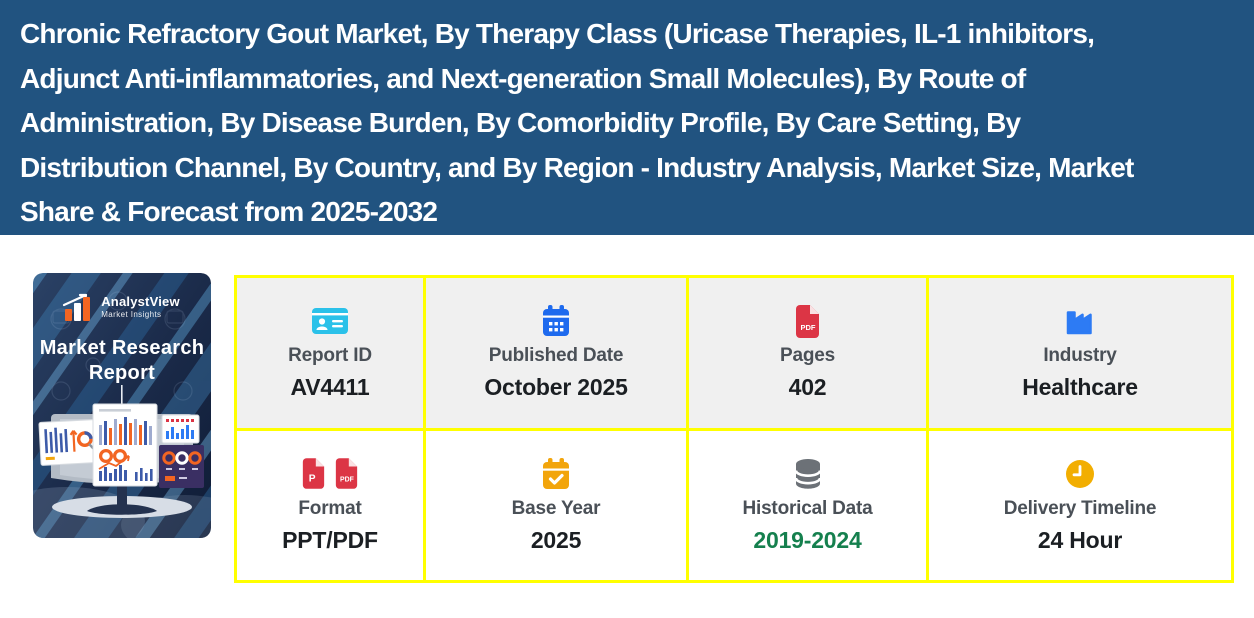  I want to click on card-label: Report ID, so click(330, 356).